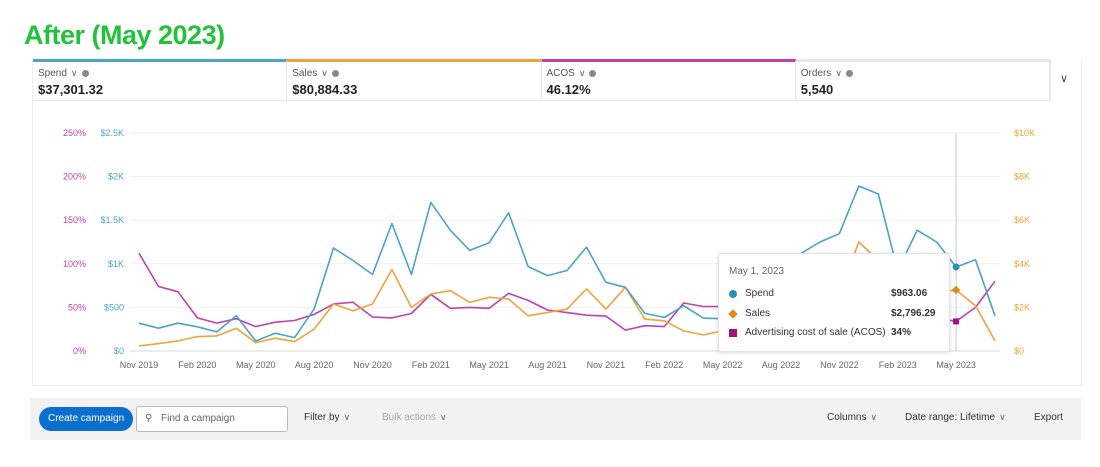  Describe the element at coordinates (1019, 351) in the screenshot. I see `sales-axis-tick-label: $0` at that location.